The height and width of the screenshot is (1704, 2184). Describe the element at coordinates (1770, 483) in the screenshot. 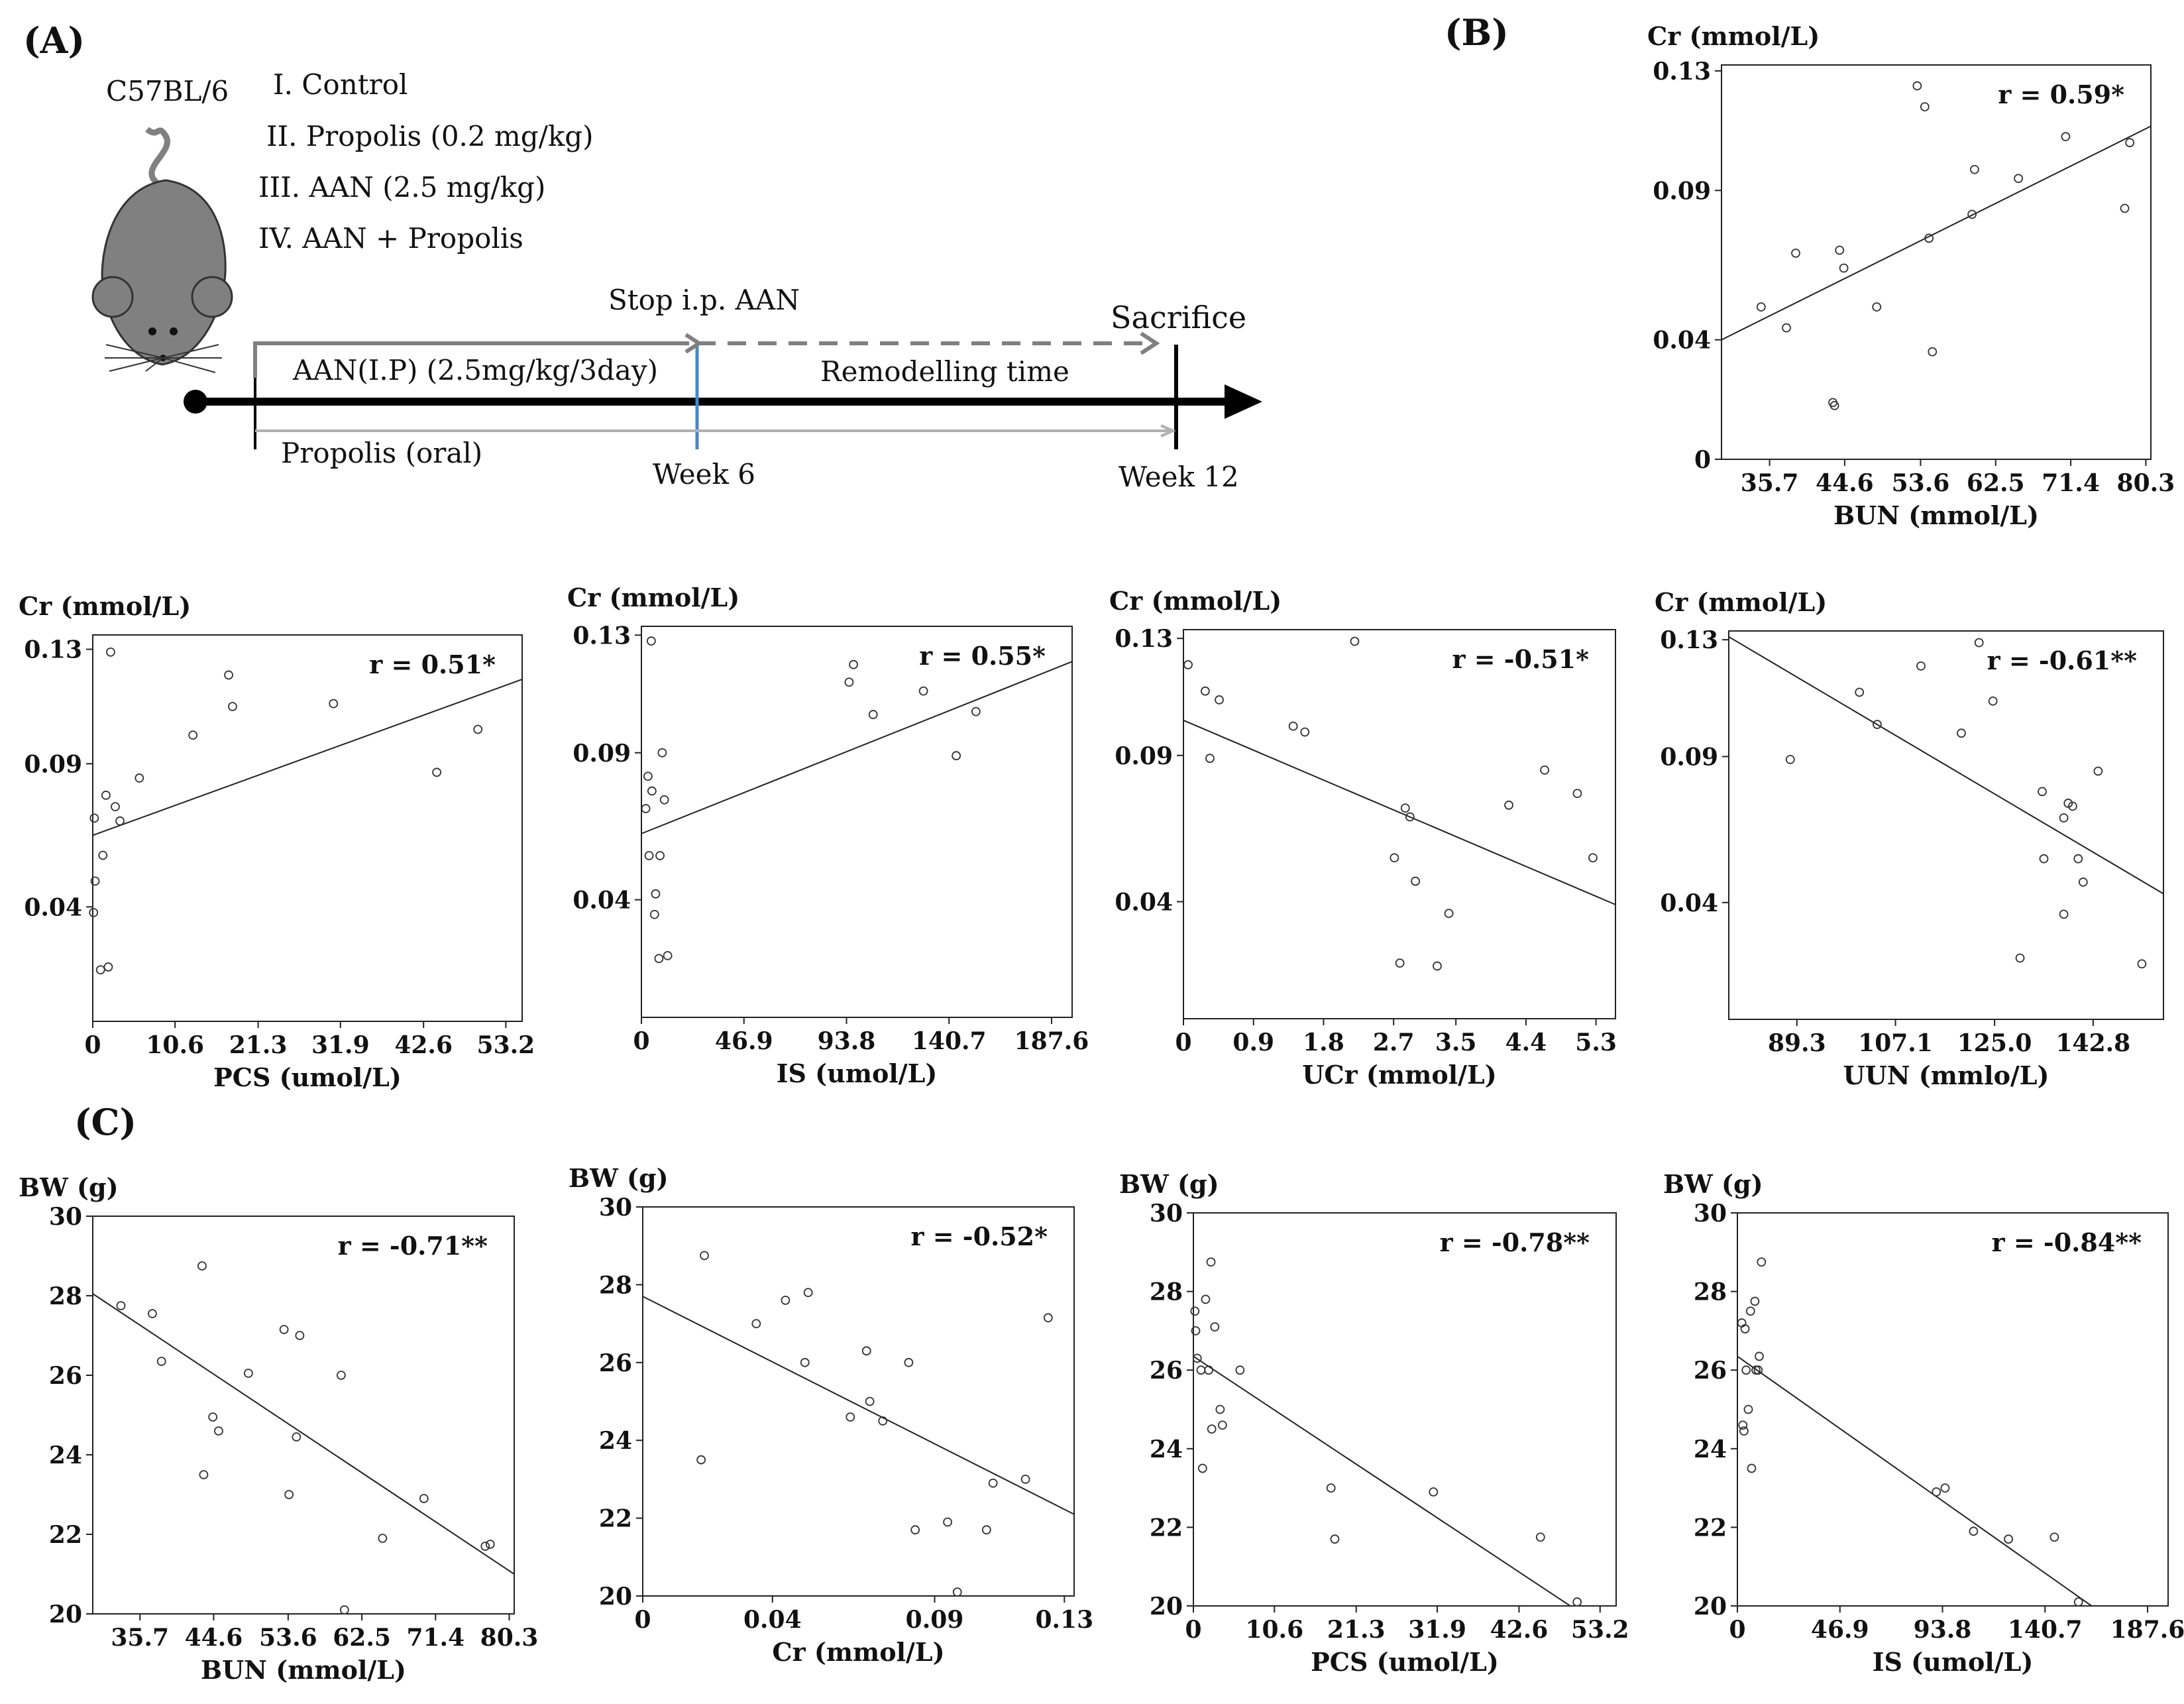

I see `x-tick-label: 35.7` at that location.